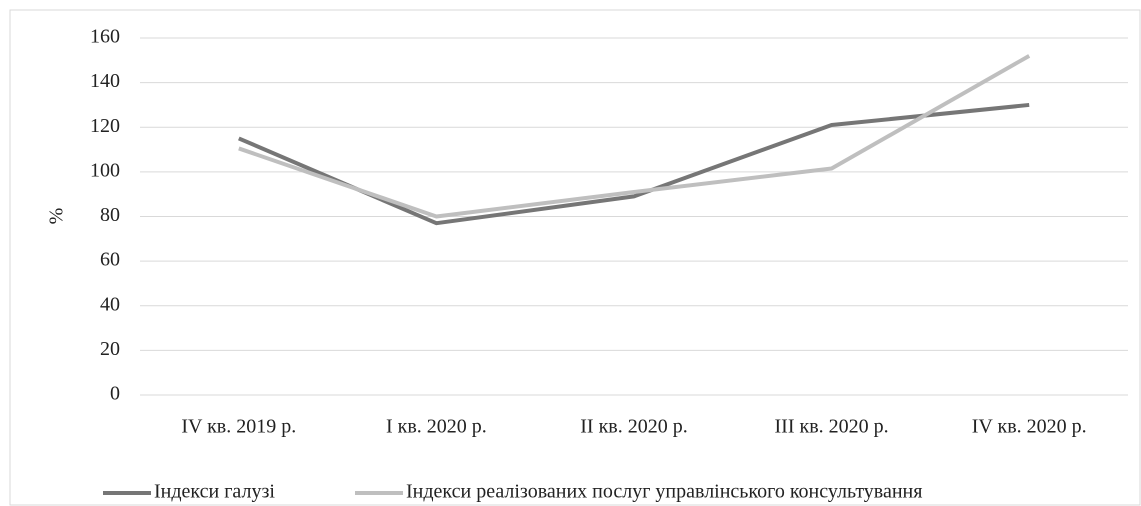 The height and width of the screenshot is (506, 1141). What do you see at coordinates (110, 215) in the screenshot?
I see `y-tick-label: 80` at bounding box center [110, 215].